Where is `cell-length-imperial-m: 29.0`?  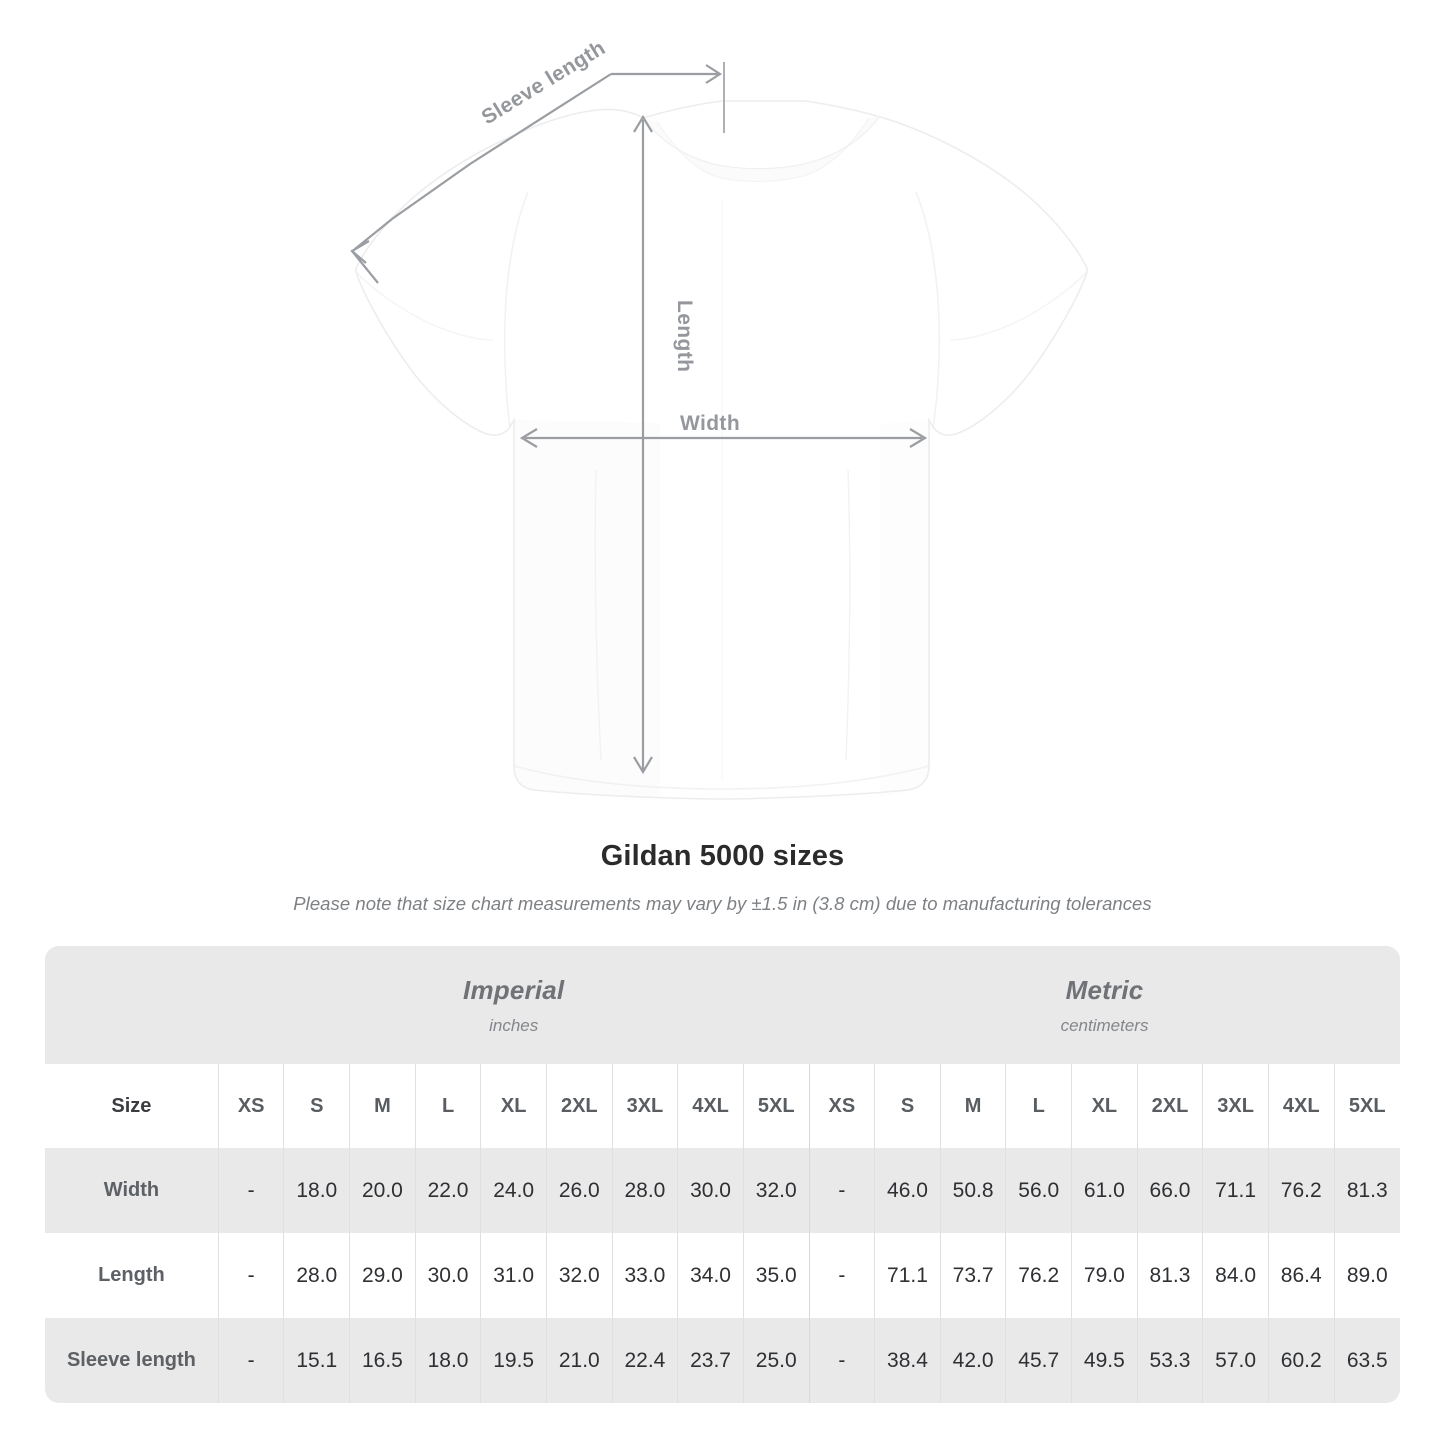
cell-length-imperial-m: 29.0 is located at coordinates (382, 1275).